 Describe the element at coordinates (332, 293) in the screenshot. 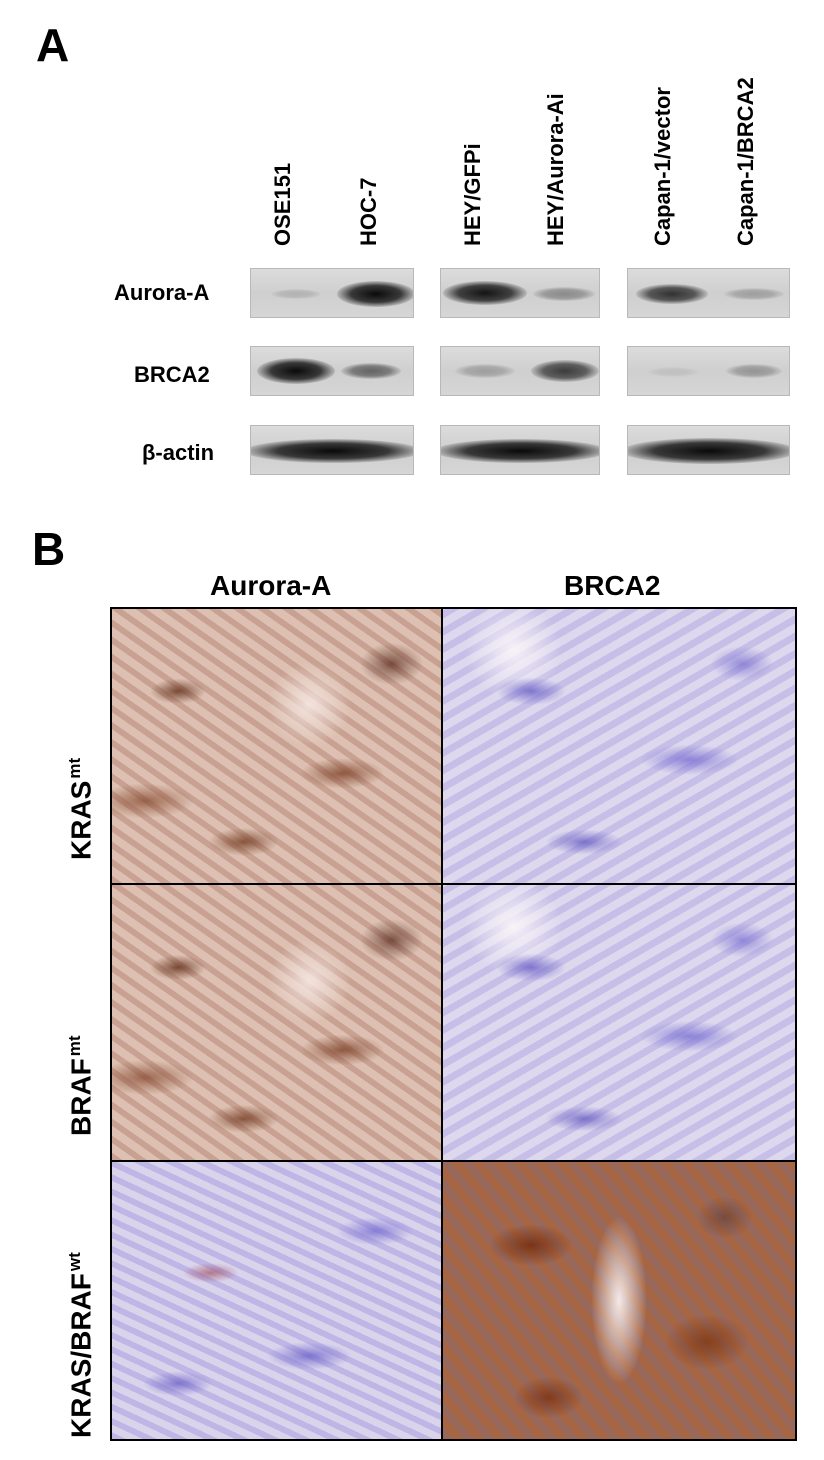

I see `blot-aurora-a-group1` at that location.